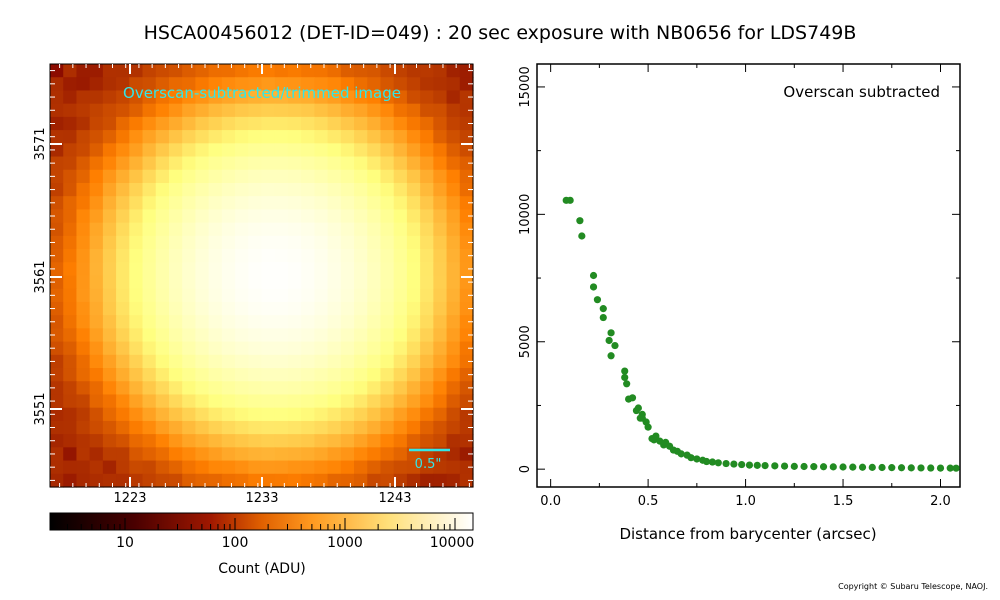 Image resolution: width=1000 pixels, height=600 pixels. I want to click on image-panel-label: Overscan-subtracted/trimmed image, so click(262, 93).